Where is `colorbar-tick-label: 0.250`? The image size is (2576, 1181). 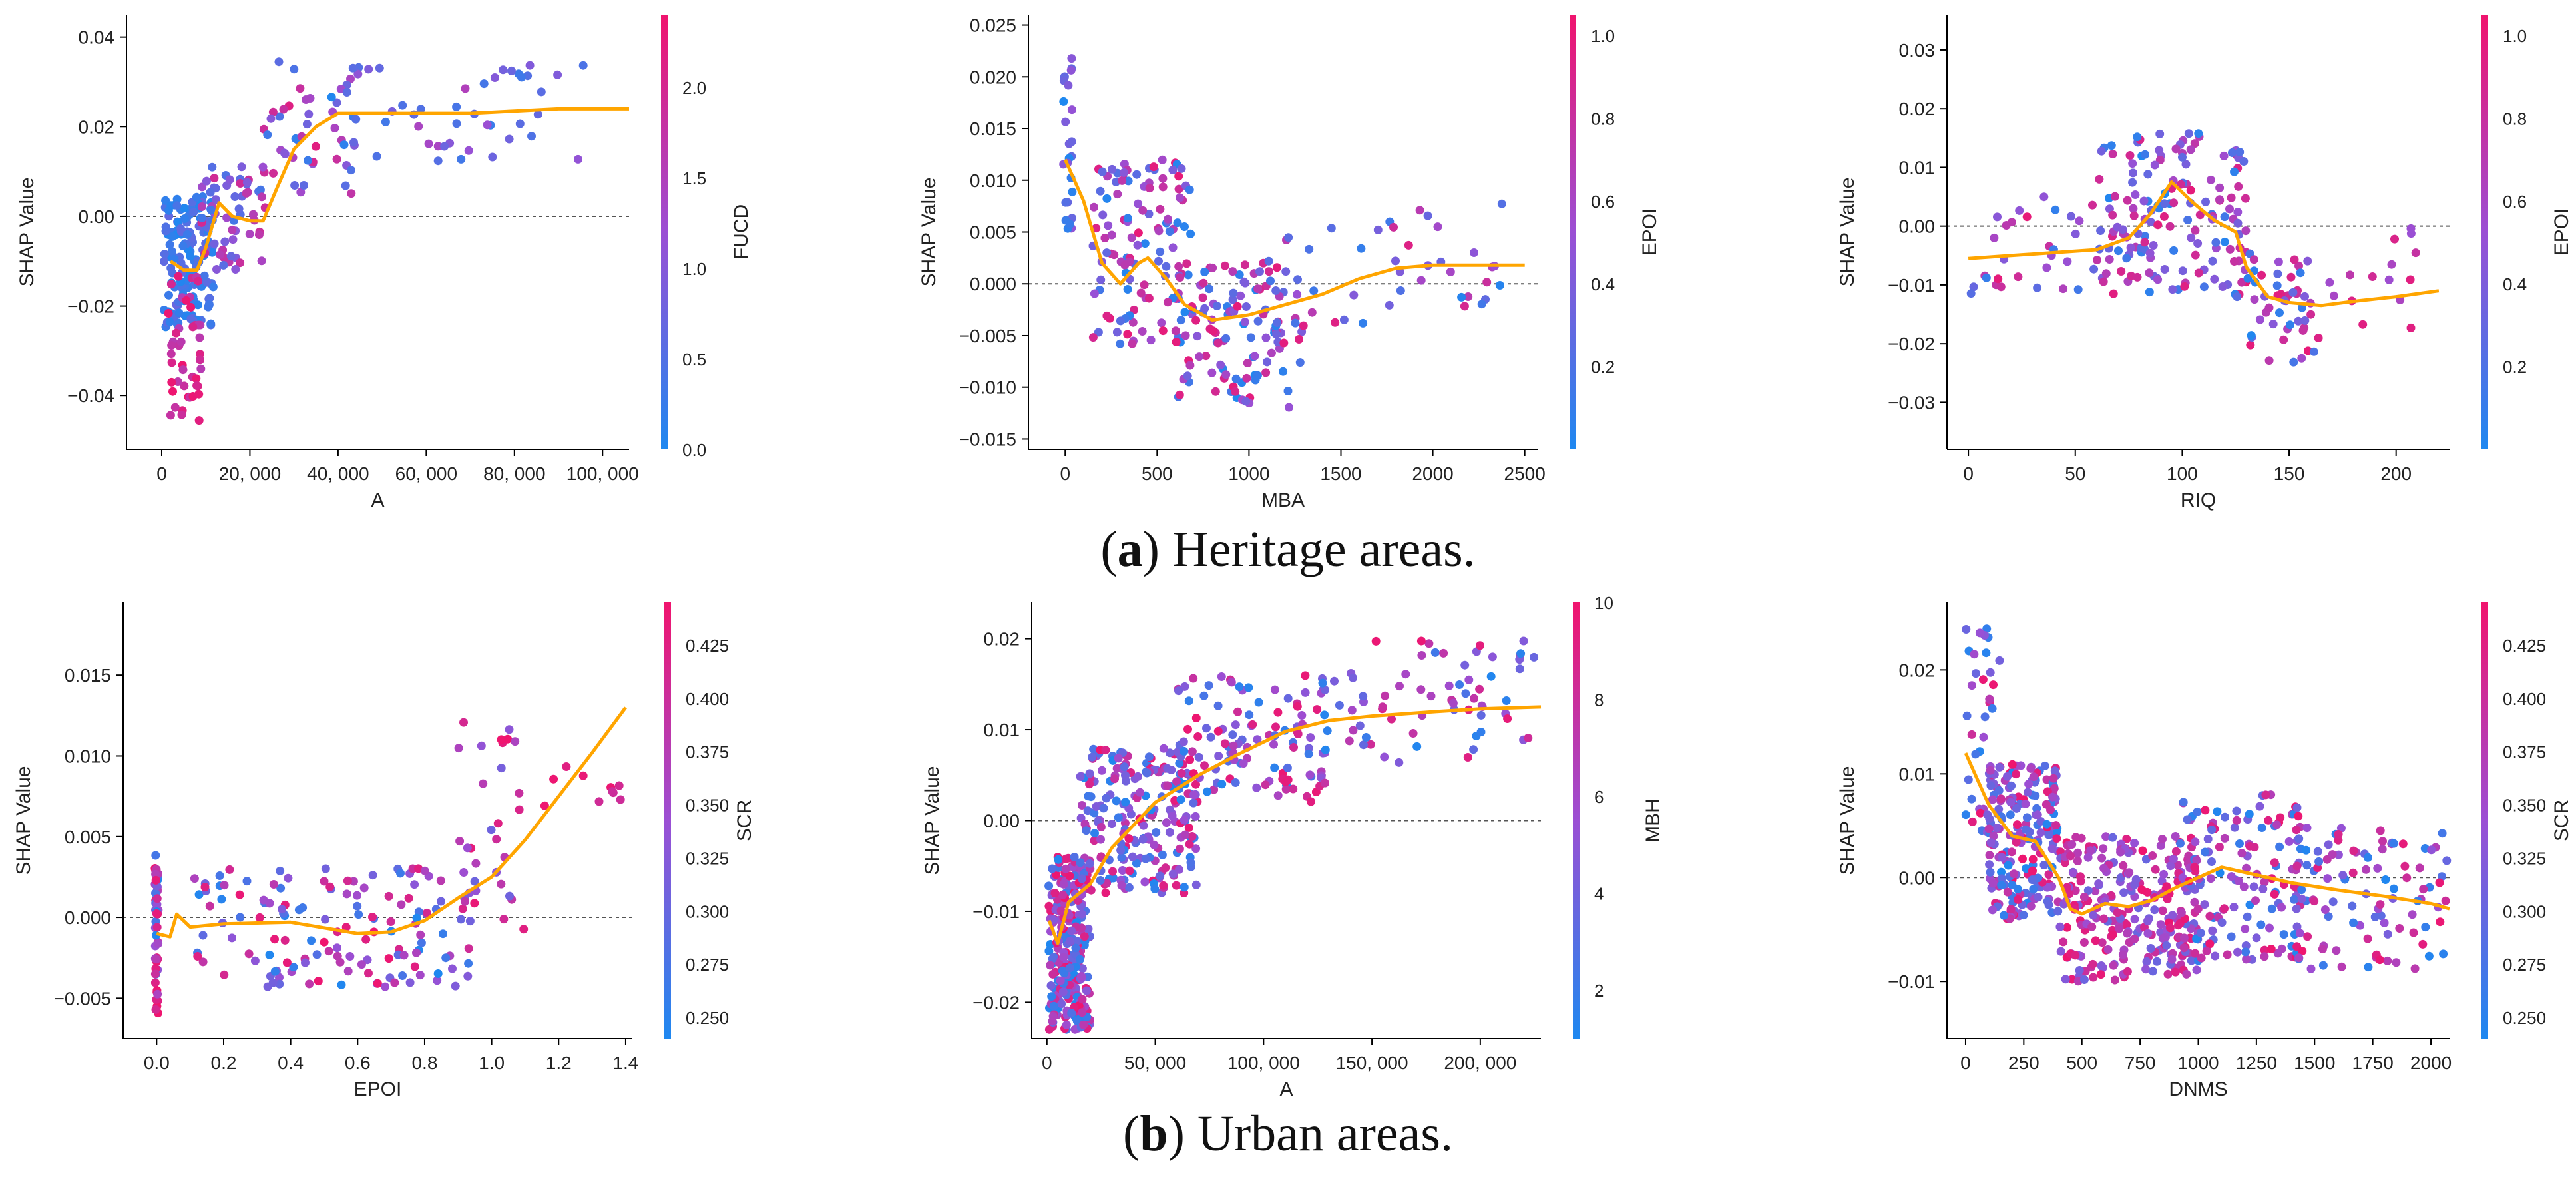
colorbar-tick-label: 0.250 is located at coordinates (707, 1018).